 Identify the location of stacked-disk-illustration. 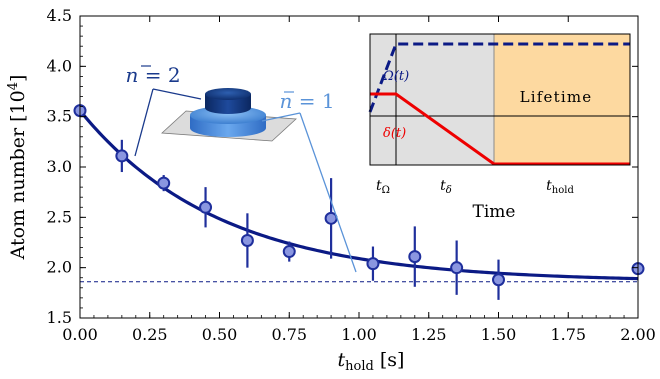
(229, 115).